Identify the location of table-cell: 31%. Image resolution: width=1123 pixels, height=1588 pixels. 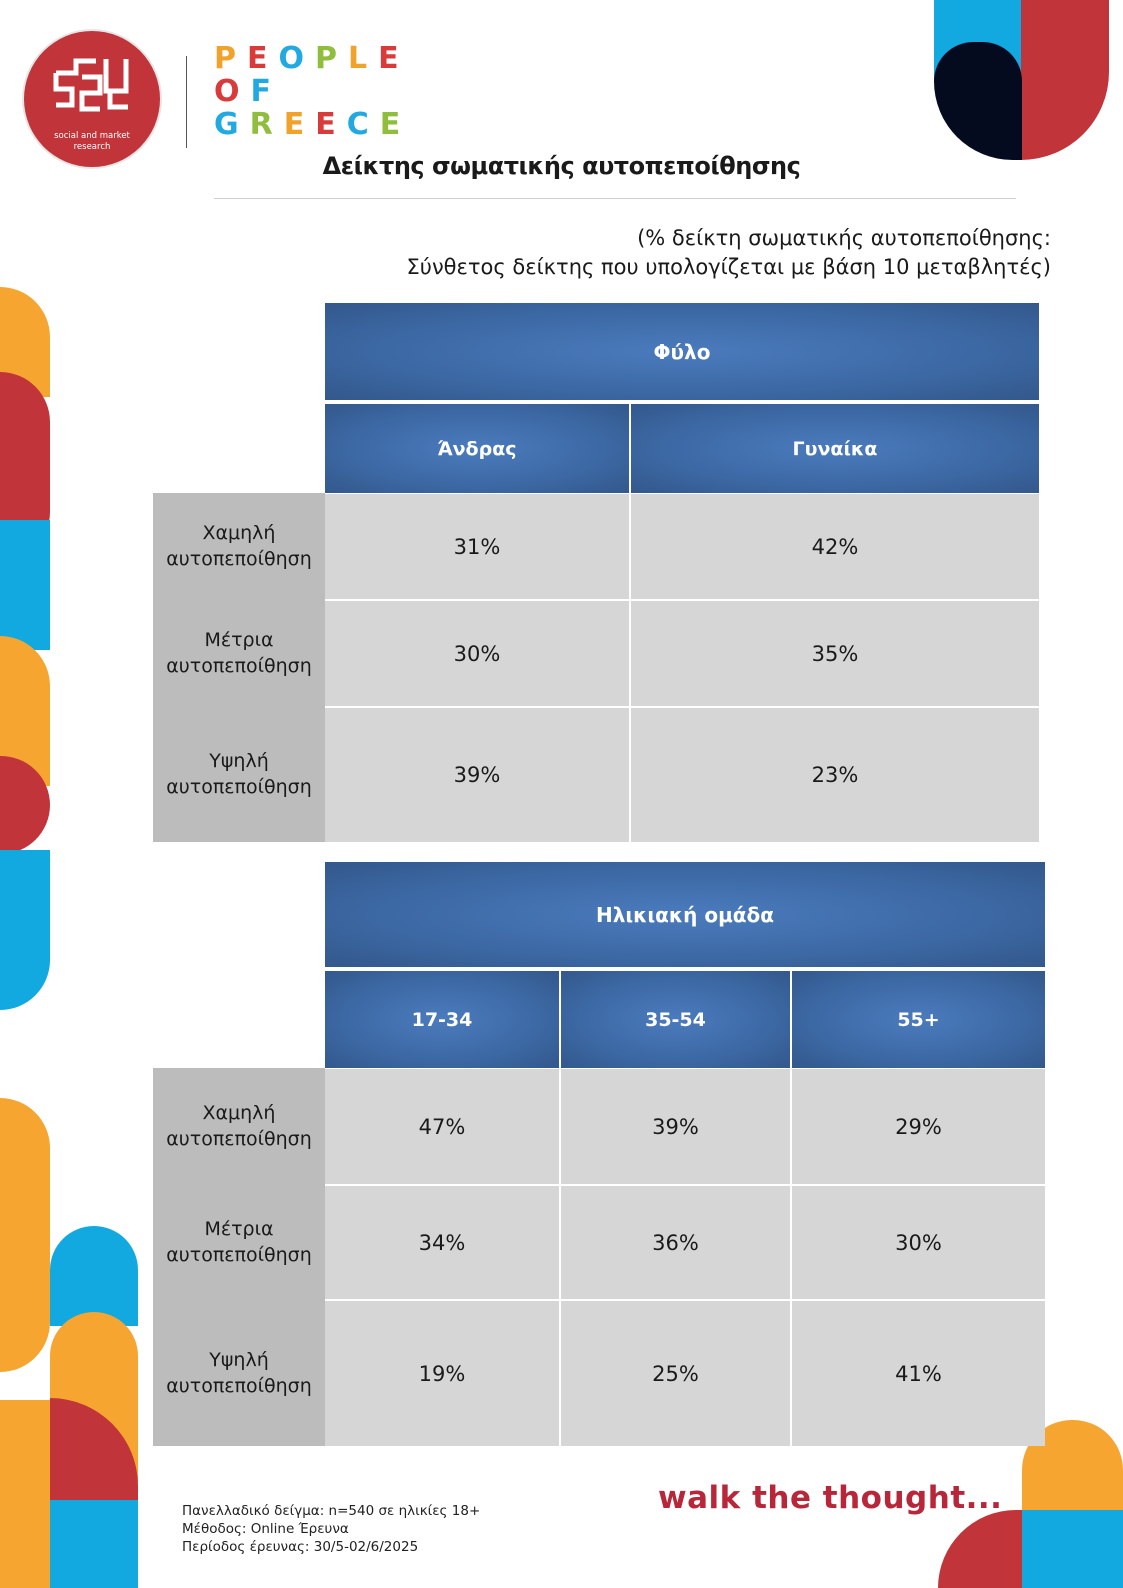
(477, 546).